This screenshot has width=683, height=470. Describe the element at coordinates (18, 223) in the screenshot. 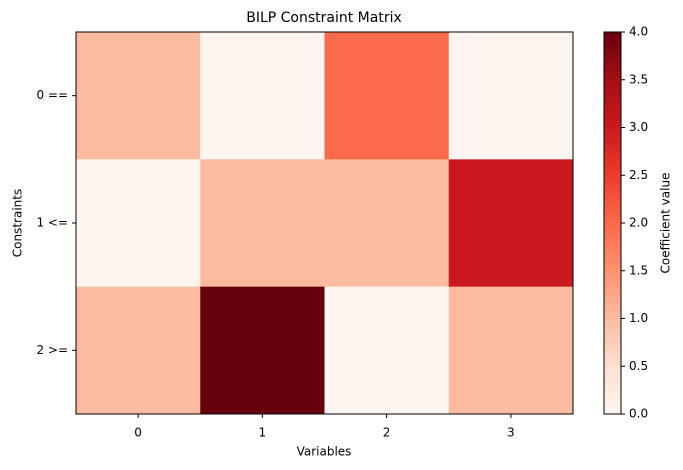

I see `y-axis-label: Constraints` at that location.